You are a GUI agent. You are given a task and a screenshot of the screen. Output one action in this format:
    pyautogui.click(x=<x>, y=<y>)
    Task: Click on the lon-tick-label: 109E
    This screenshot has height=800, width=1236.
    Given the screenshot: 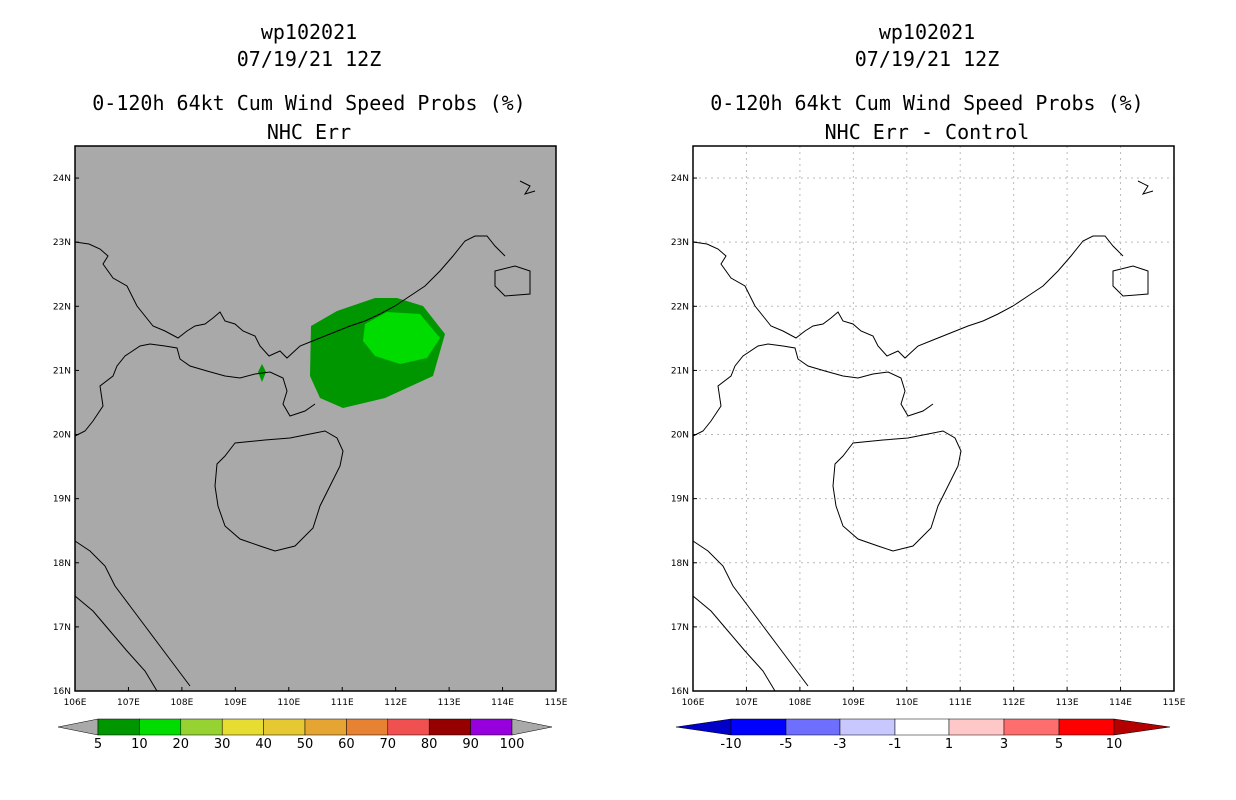 What is the action you would take?
    pyautogui.click(x=853, y=703)
    